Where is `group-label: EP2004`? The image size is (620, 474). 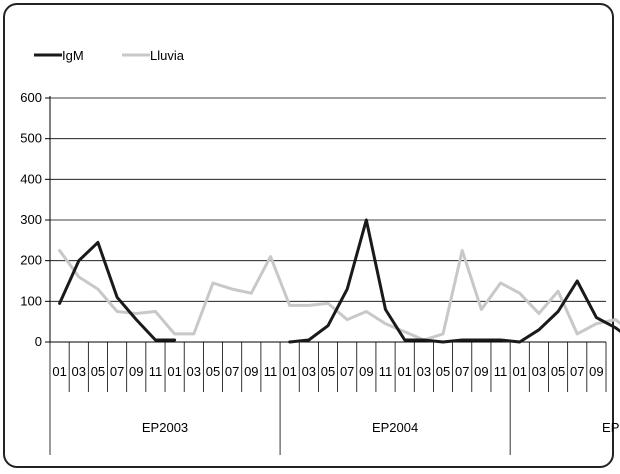 group-label: EP2004 is located at coordinates (395, 427).